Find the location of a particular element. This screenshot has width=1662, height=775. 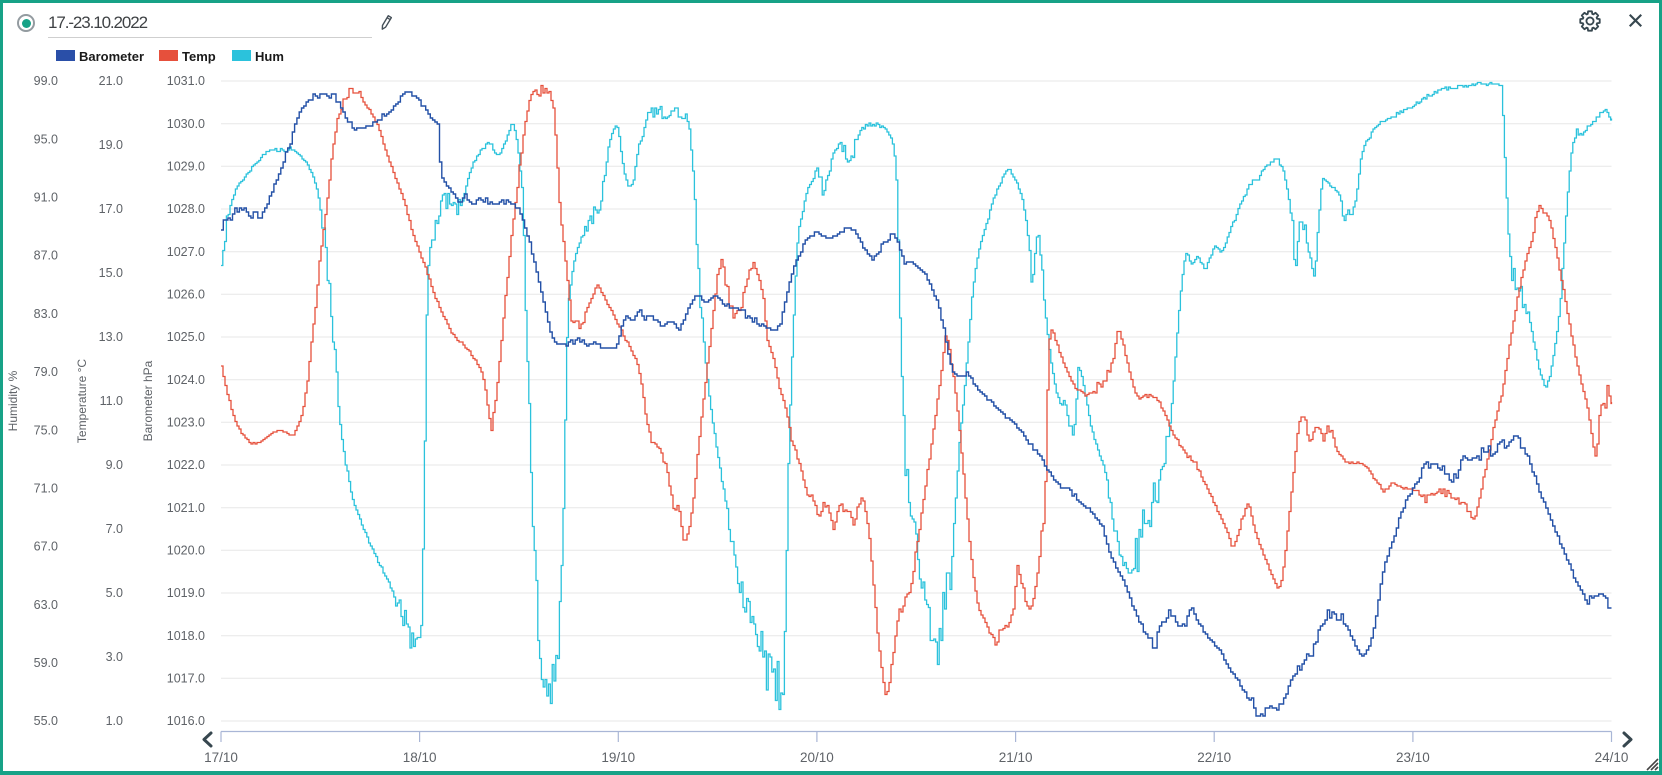

svg-text: Temperature °C is located at coordinates (82, 401).